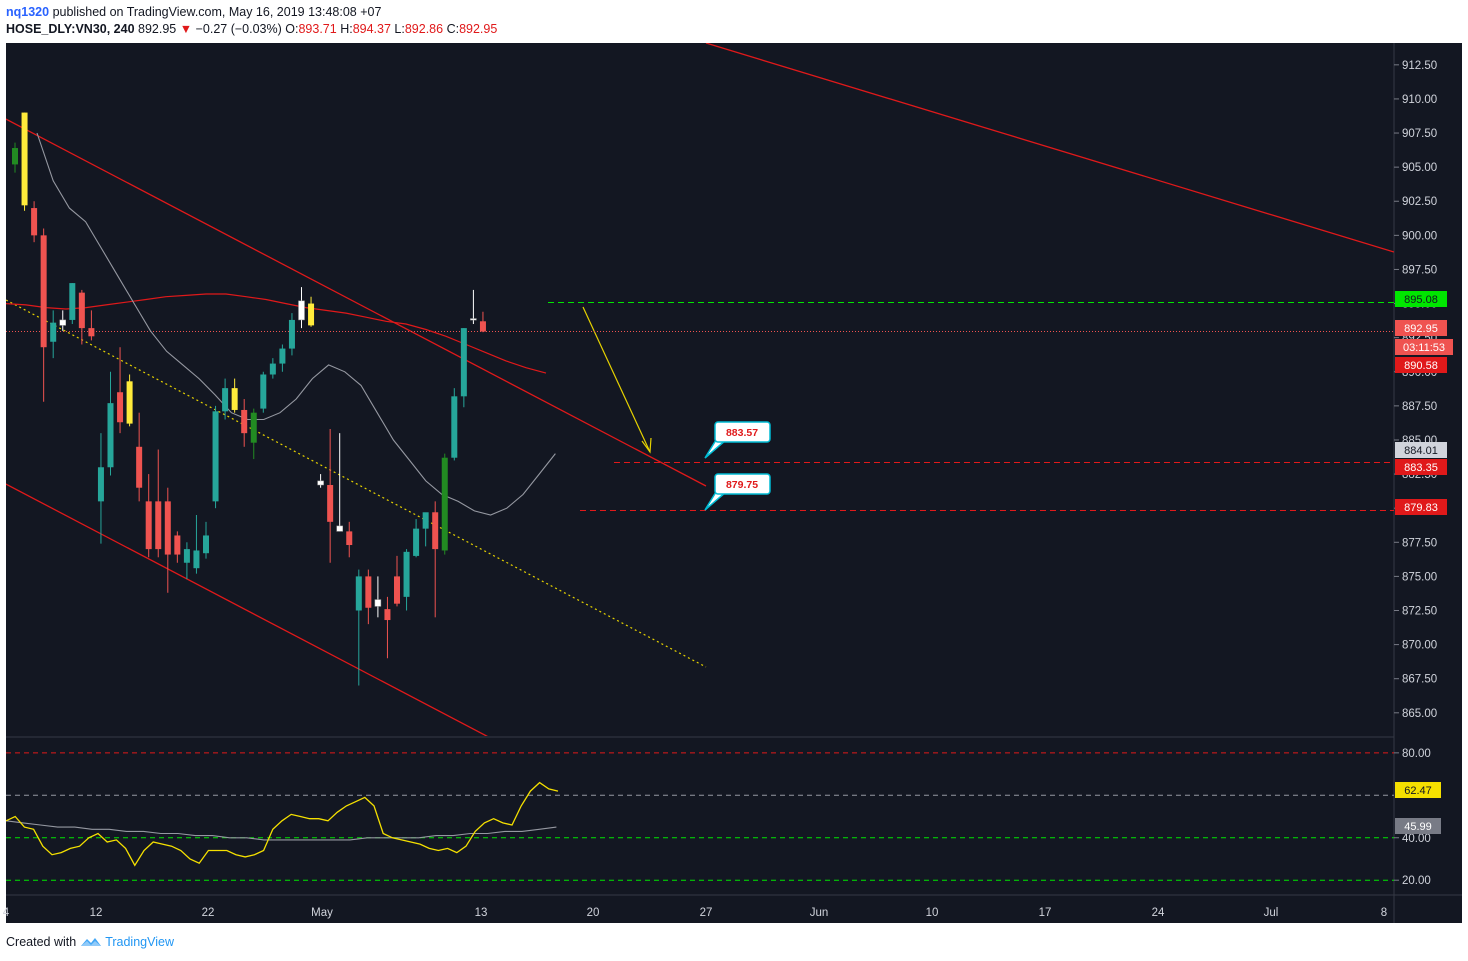 This screenshot has width=1468, height=961. I want to click on time-tick-label: May, so click(322, 913).